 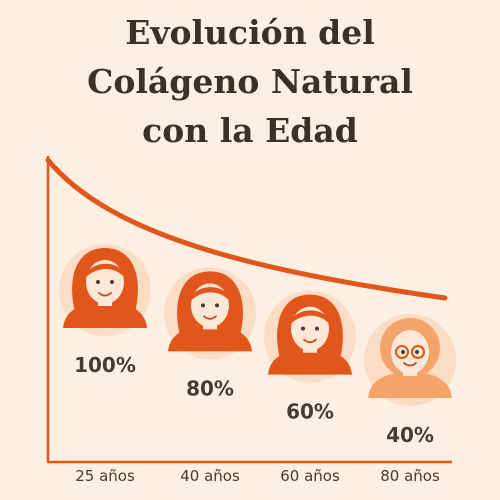 I want to click on value-label: 40%, so click(x=410, y=435).